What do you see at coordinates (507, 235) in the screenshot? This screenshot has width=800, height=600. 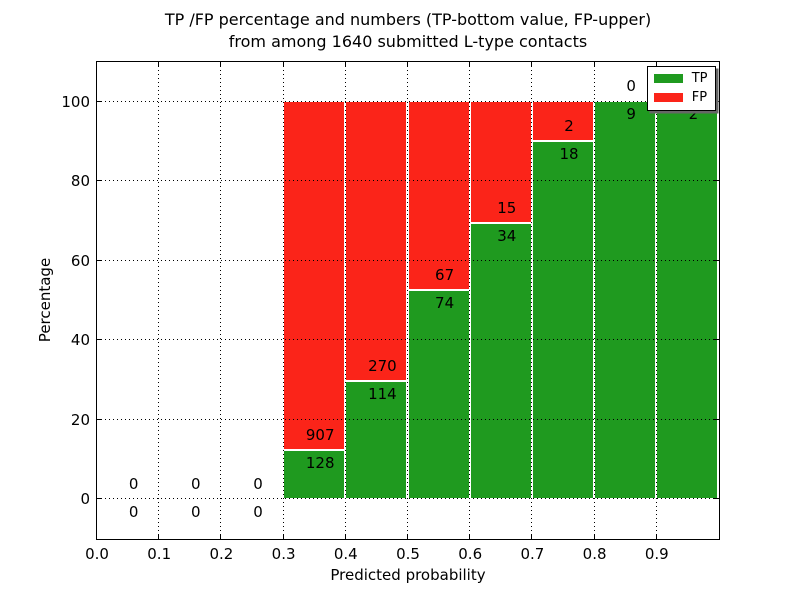 I see `tp-count-label: 34` at bounding box center [507, 235].